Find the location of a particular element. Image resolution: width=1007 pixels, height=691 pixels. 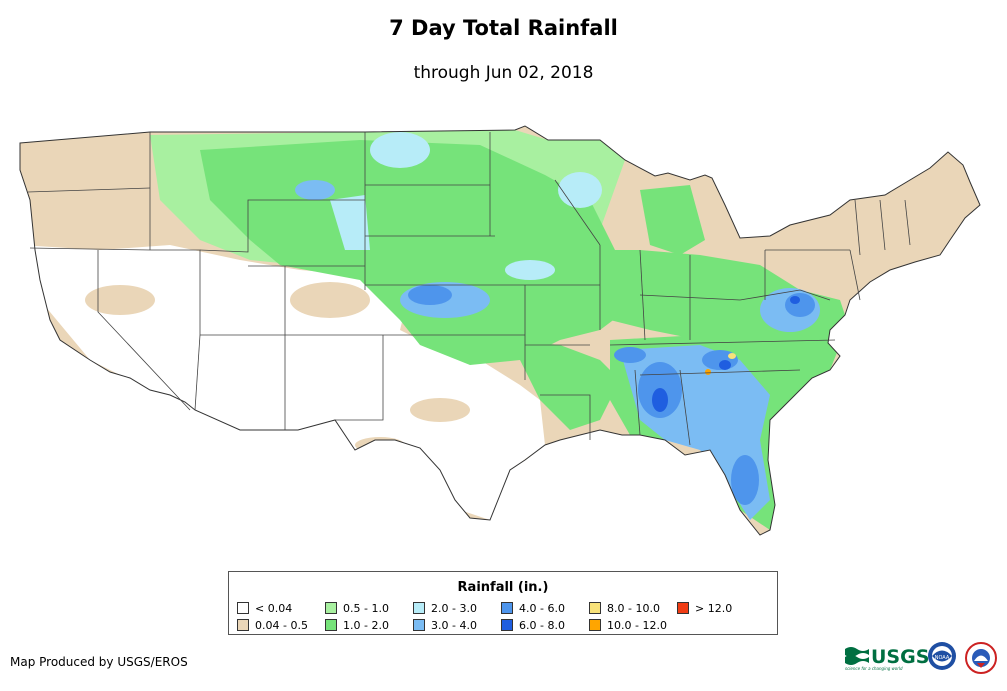

noaa-wordmark: NOAA is located at coordinates (942, 658).